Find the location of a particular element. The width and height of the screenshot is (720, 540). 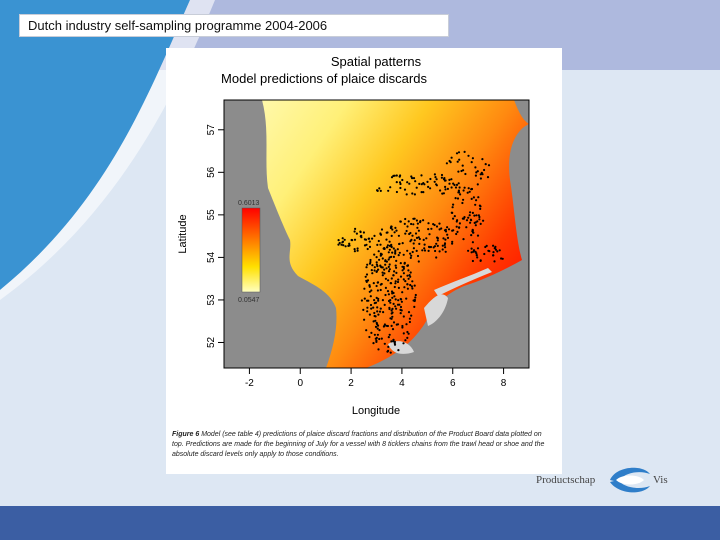

footer-bar is located at coordinates (360, 523).